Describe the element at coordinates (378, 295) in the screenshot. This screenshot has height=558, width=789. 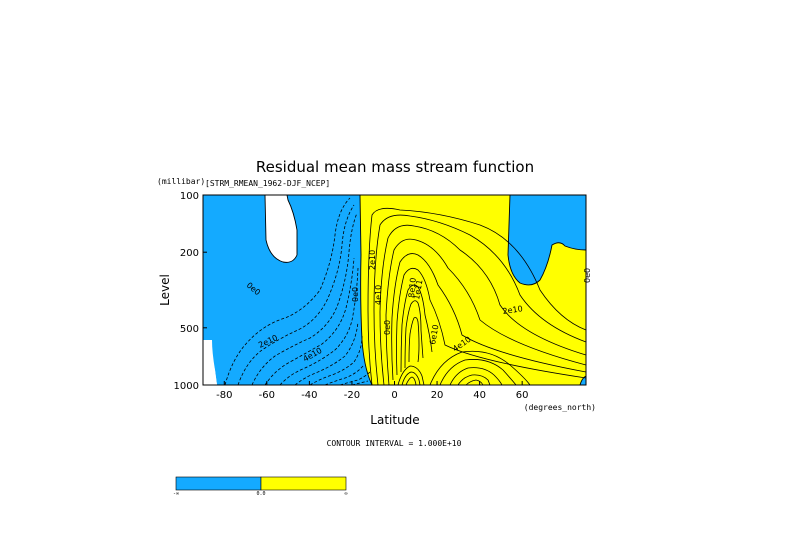
I see `contour-label: 4e10` at that location.